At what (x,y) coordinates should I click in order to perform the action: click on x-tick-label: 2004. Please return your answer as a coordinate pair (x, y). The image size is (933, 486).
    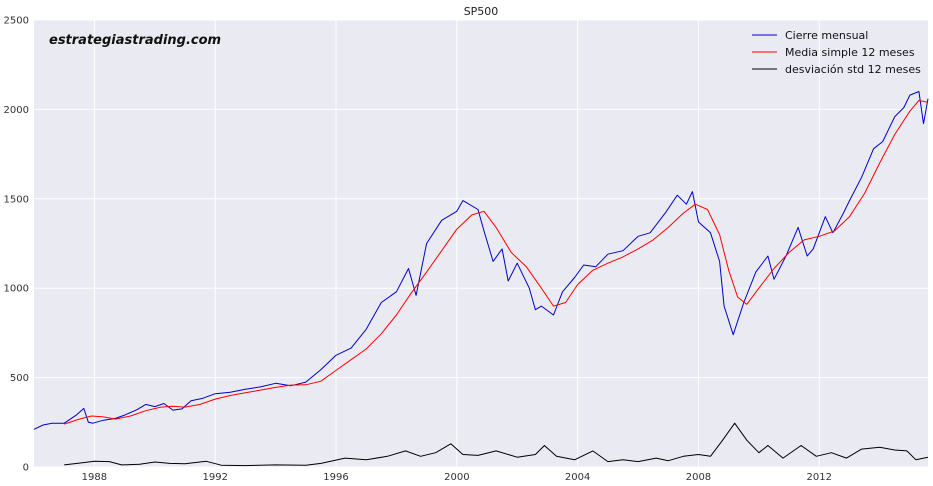
    Looking at the image, I should click on (577, 477).